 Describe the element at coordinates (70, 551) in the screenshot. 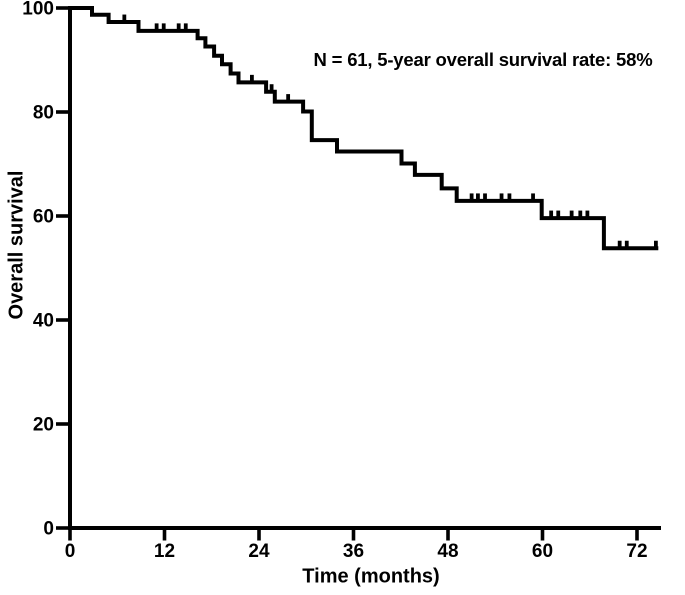

I see `x-tick-label: 0` at that location.